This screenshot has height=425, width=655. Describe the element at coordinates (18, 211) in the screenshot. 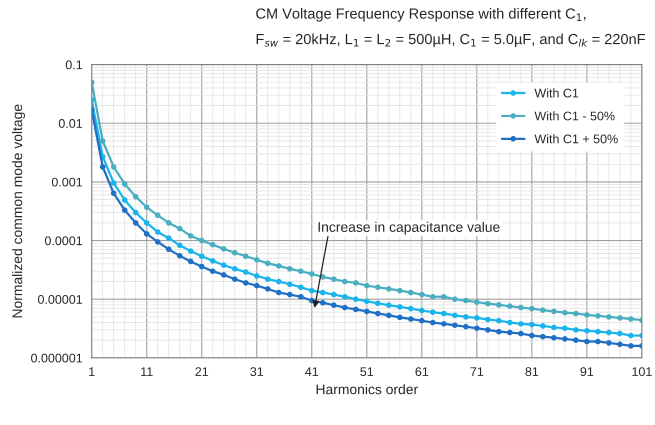

I see `y-axis-title: Normalized common mode voltage` at that location.